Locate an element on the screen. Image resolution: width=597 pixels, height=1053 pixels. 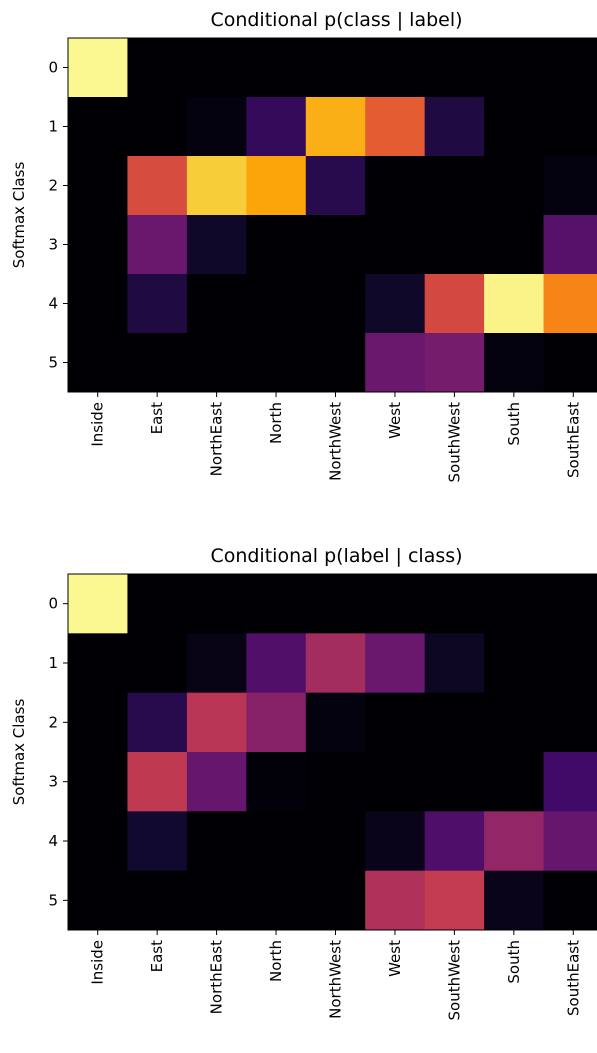
chart-title: Conditional p(class | label) is located at coordinates (336, 20).